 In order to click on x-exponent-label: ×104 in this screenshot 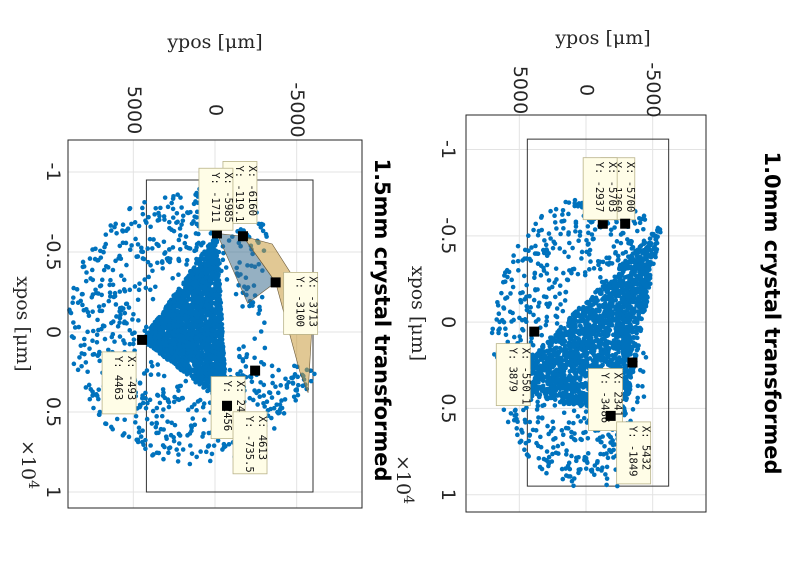, I will do `click(404, 479)`.